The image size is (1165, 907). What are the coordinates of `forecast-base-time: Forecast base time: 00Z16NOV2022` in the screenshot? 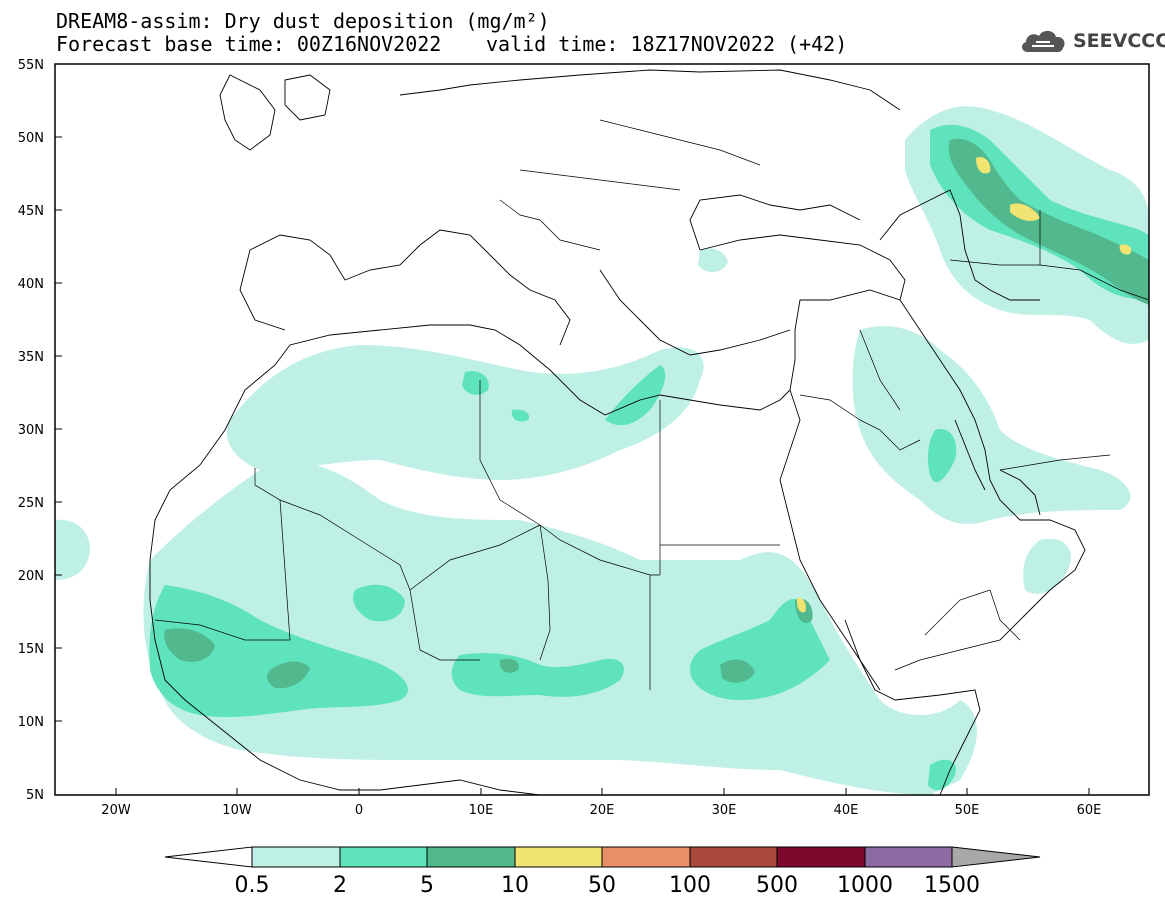 It's located at (249, 44).